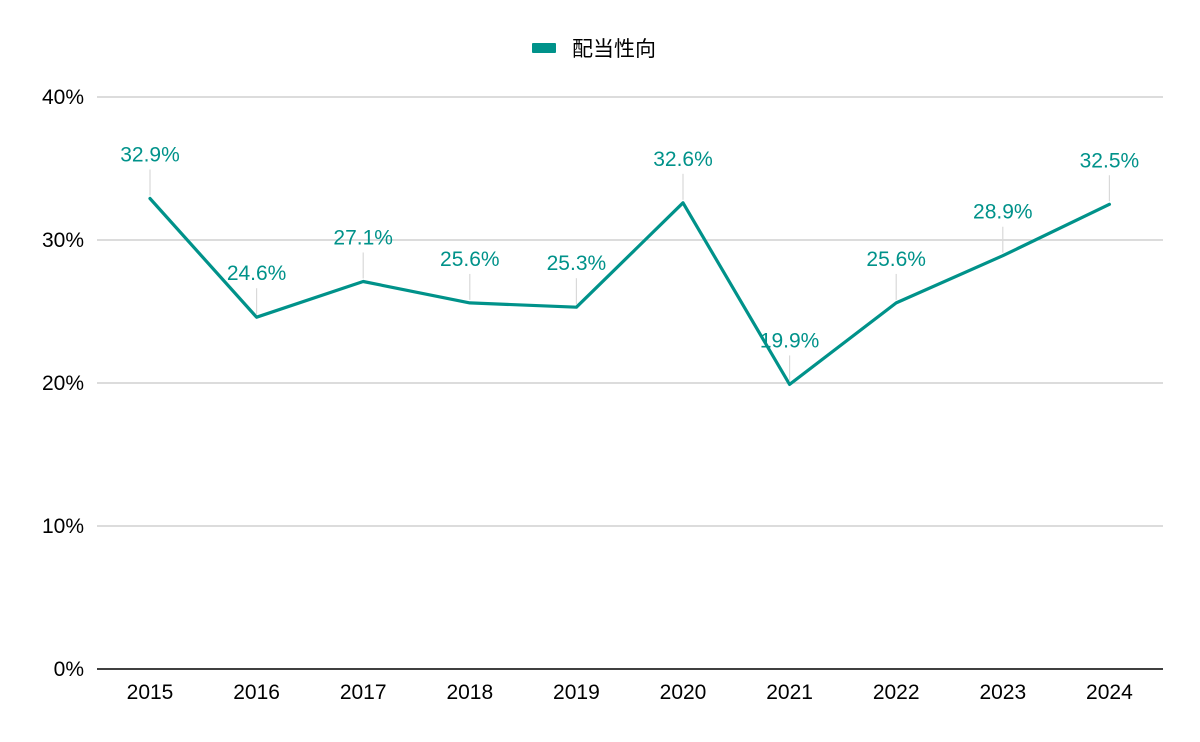 The image size is (1200, 742). What do you see at coordinates (576, 692) in the screenshot?
I see `x-tick-label: 2019` at bounding box center [576, 692].